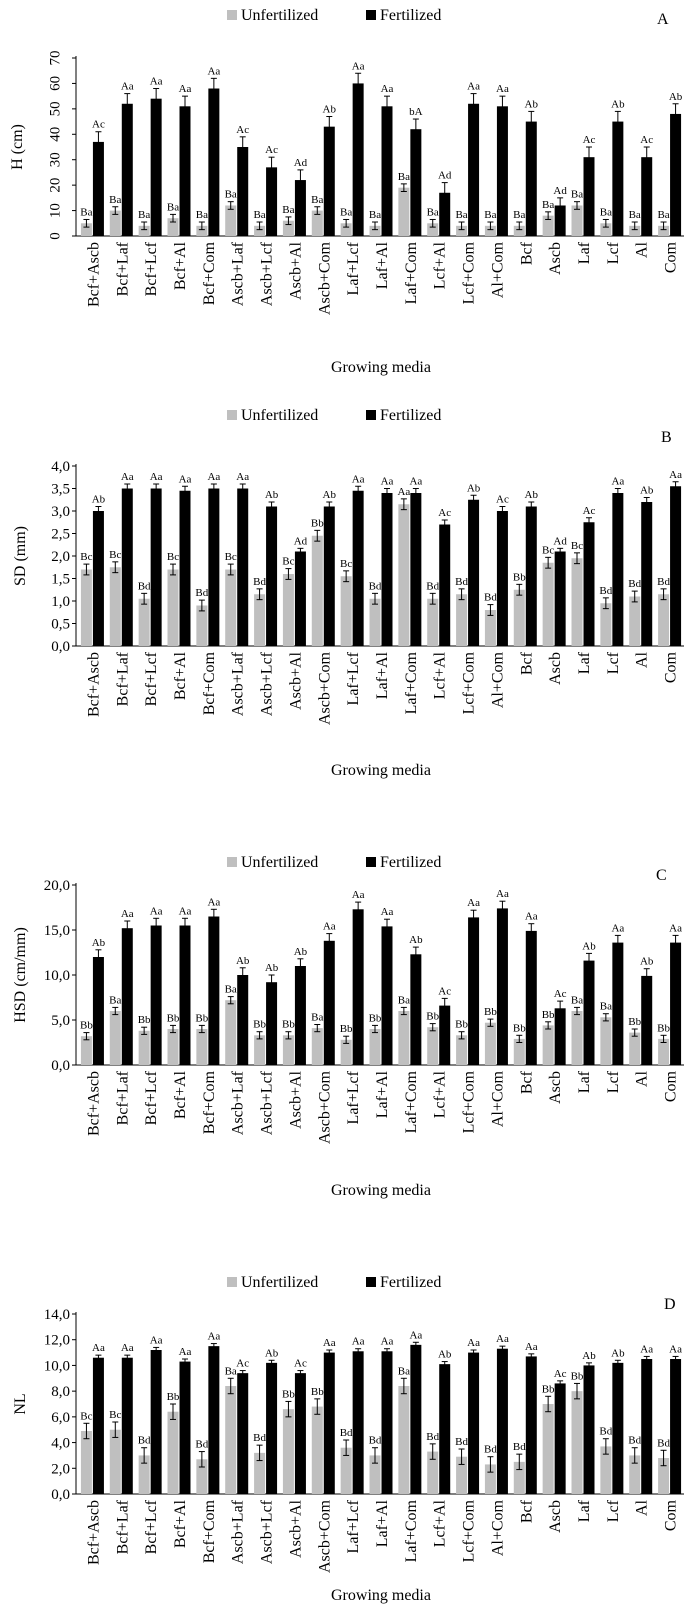  I want to click on legend: Unfertilized Fertilized, so click(334, 862).